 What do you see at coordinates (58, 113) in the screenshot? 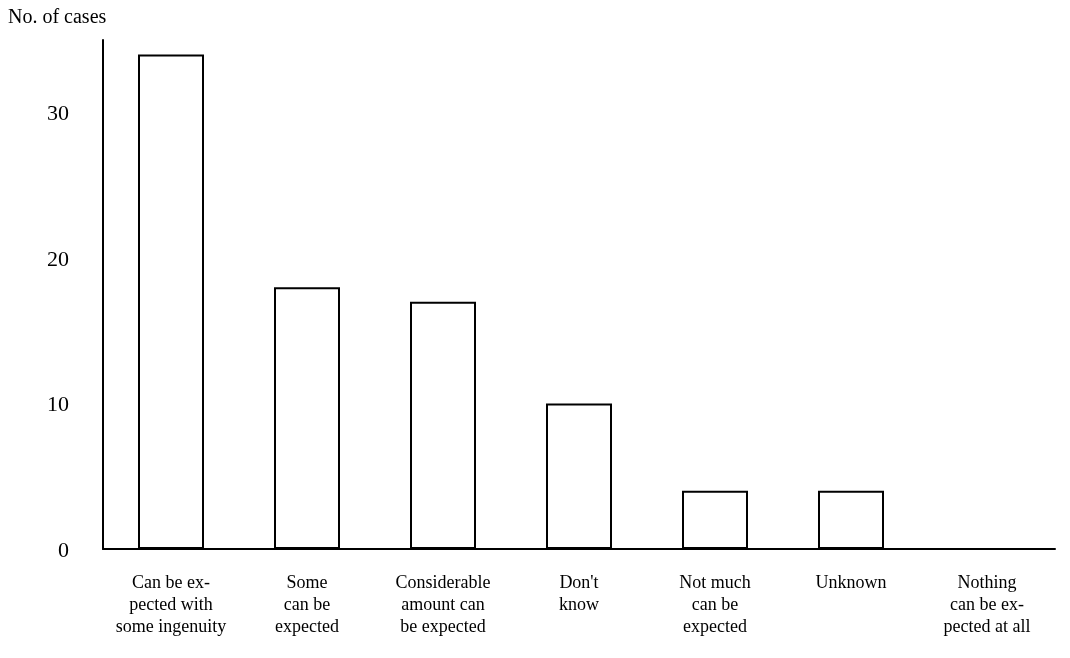
I see `y-tick-label: 30` at bounding box center [58, 113].